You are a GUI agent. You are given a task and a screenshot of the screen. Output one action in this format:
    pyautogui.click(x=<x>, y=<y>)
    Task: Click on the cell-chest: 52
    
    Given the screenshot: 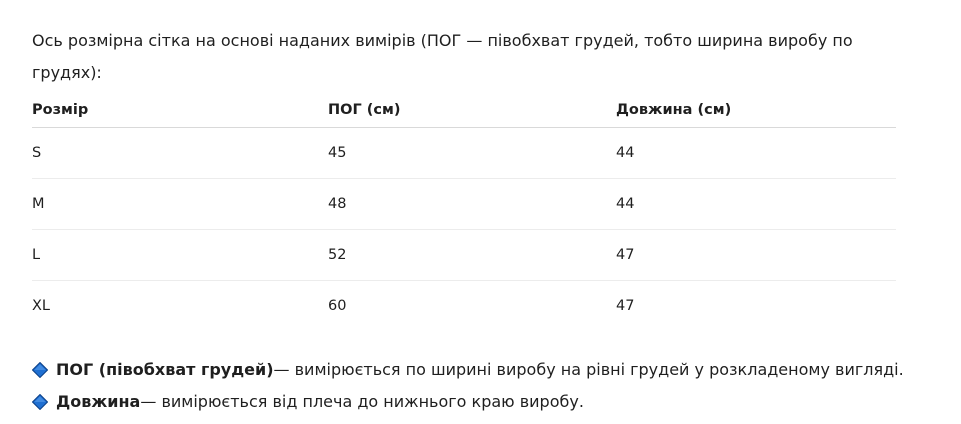 What is the action you would take?
    pyautogui.click(x=472, y=255)
    